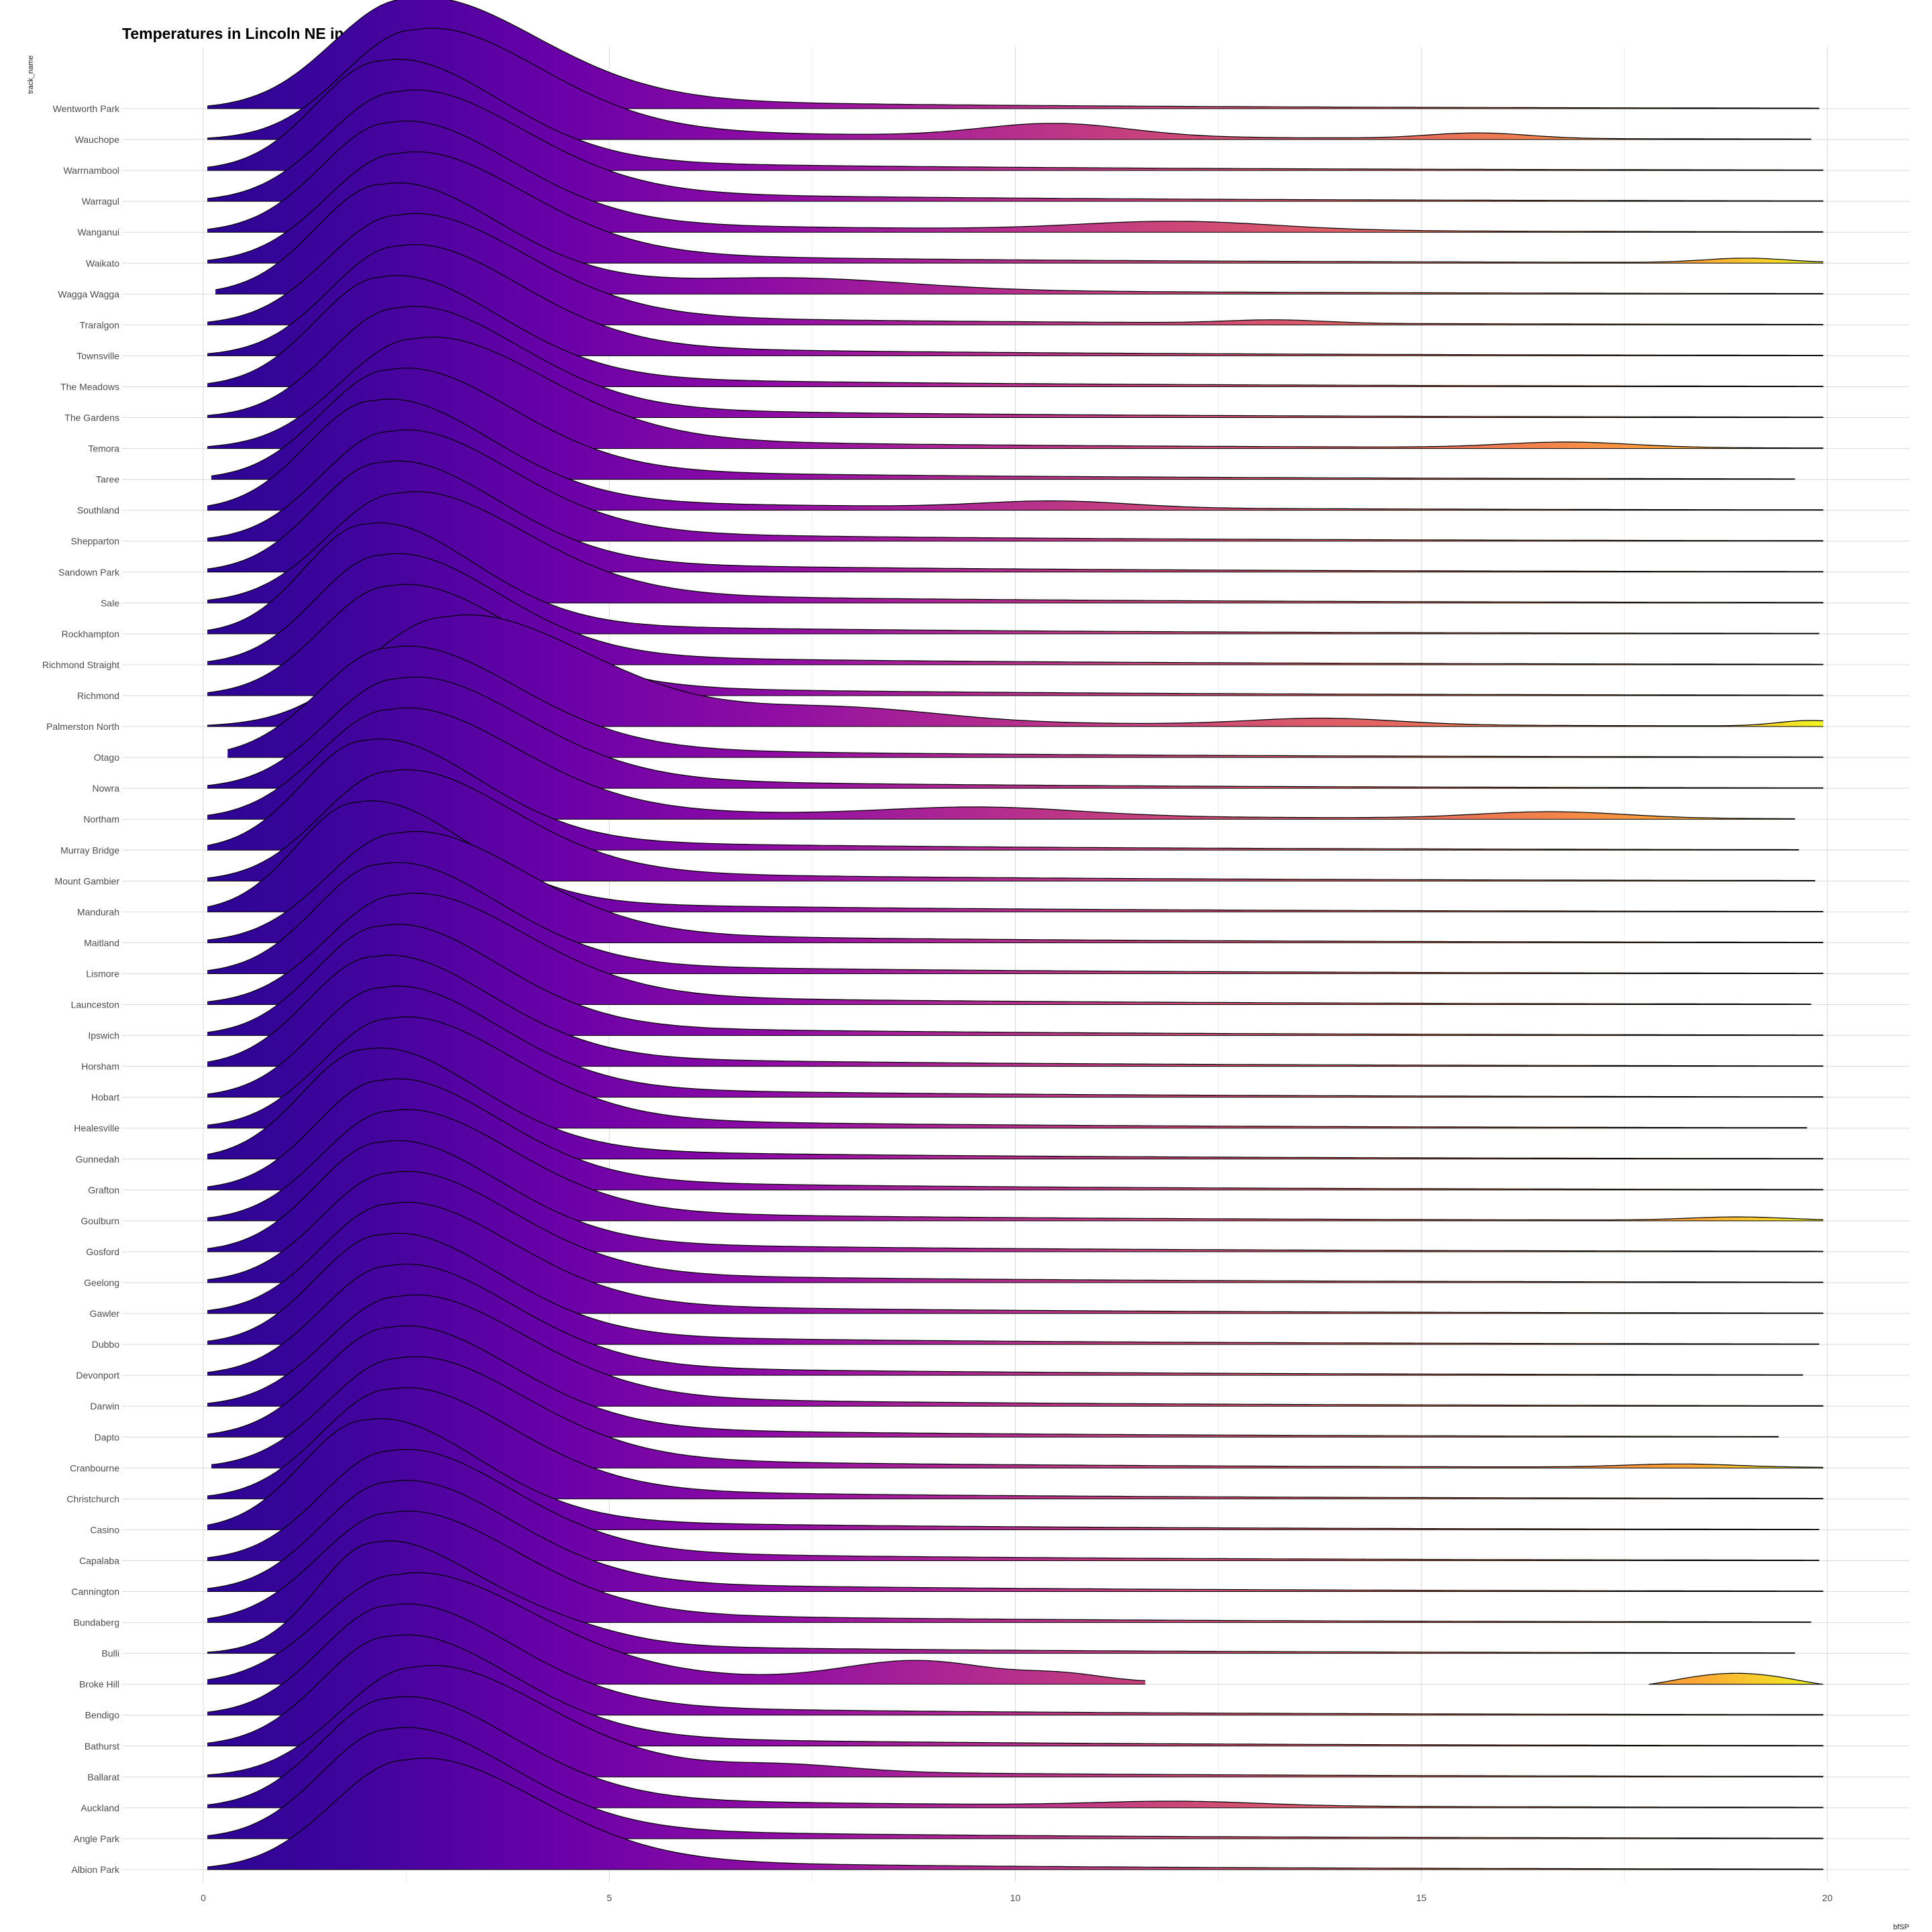  I want to click on ridge-tail, so click(1735, 1678).